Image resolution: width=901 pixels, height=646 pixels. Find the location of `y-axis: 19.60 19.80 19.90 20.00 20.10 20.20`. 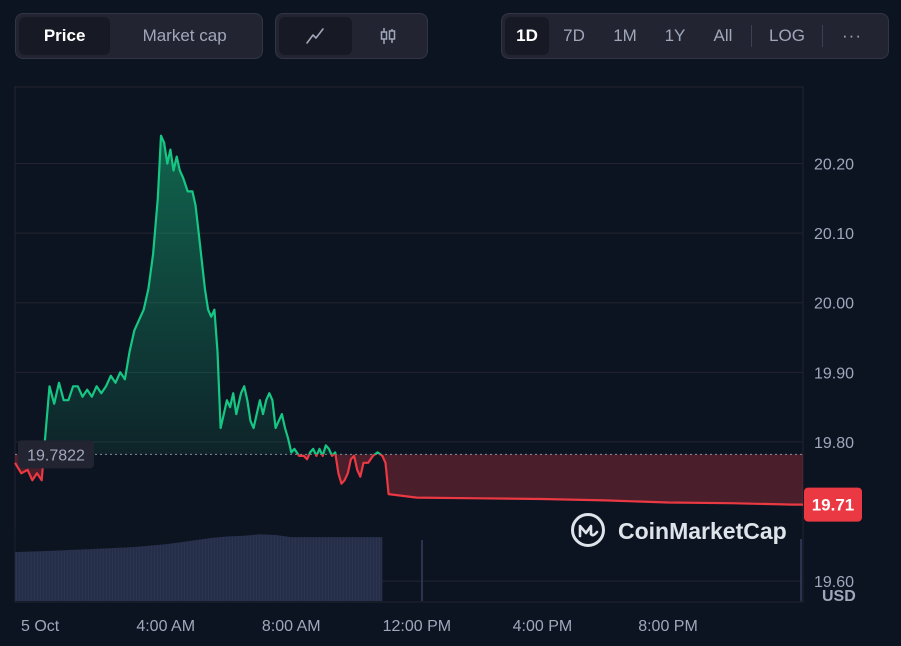

y-axis: 19.60 19.80 19.90 20.00 20.10 20.20 is located at coordinates (834, 374).